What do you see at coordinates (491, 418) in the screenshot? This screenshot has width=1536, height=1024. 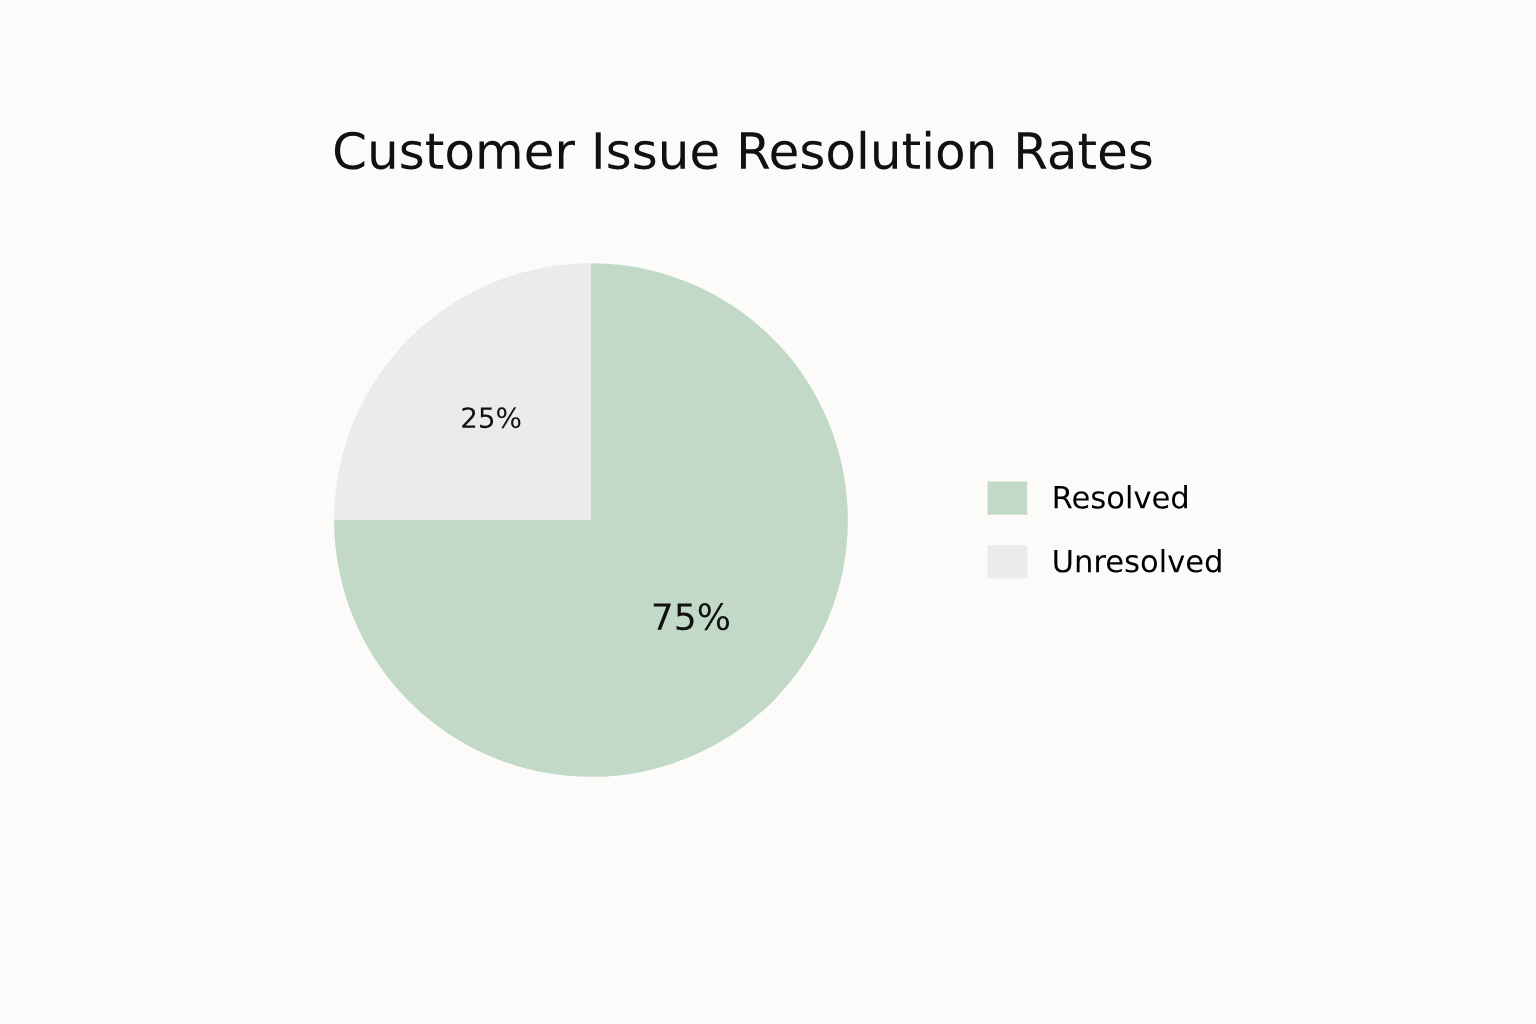 I see `data-label: 25%` at bounding box center [491, 418].